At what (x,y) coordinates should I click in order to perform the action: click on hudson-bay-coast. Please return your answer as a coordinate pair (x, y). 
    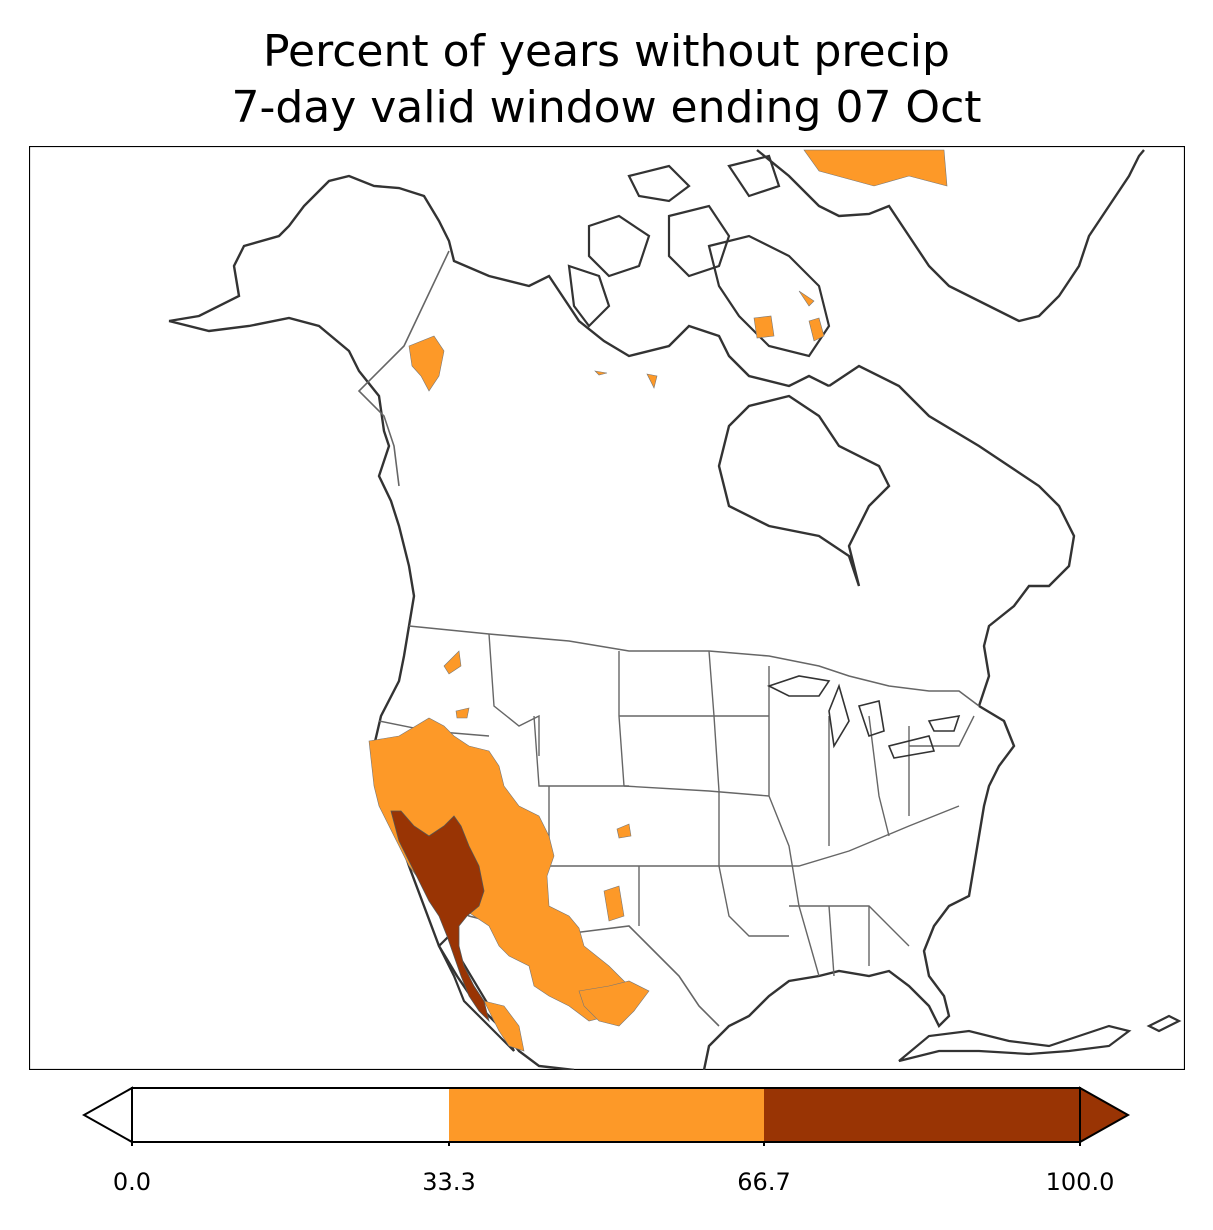
    Looking at the image, I should click on (804, 490).